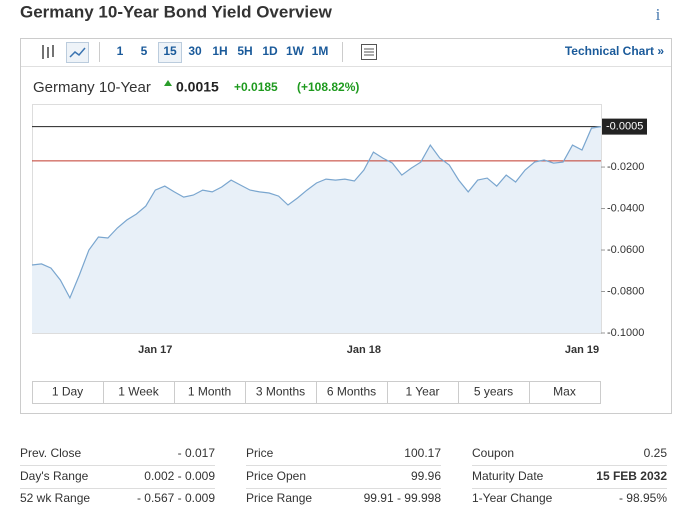 This screenshot has height=526, width=687. I want to click on range-button, so click(565, 392).